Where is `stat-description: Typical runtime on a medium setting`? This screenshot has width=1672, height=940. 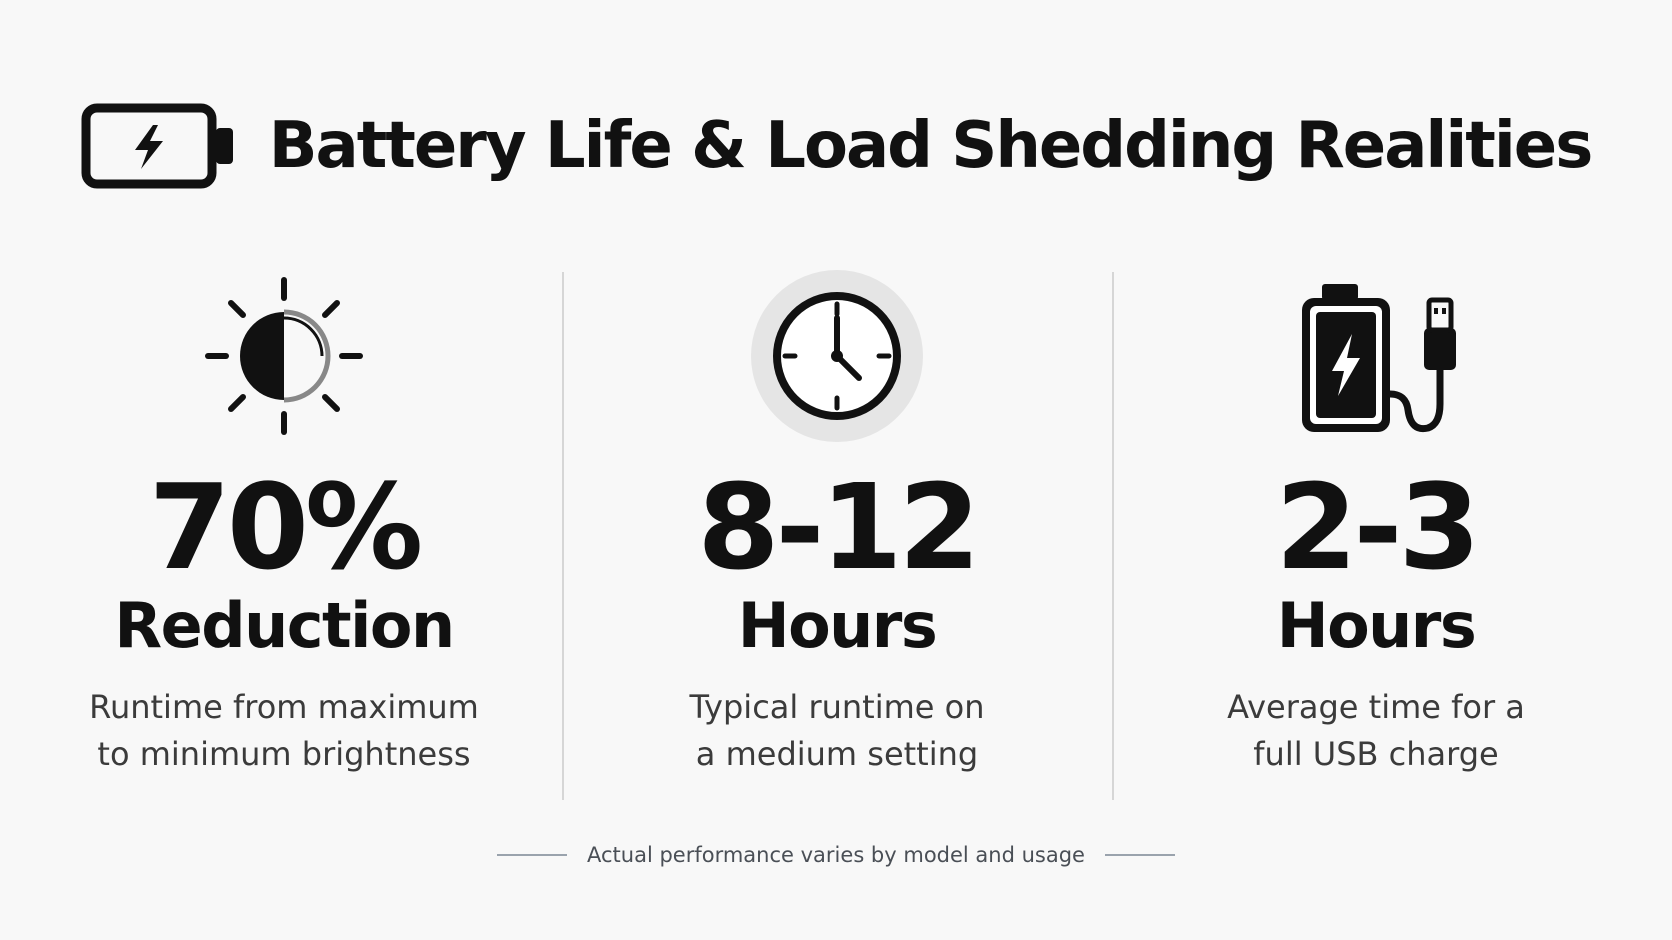
stat-description: Typical runtime on a medium setting is located at coordinates (837, 731).